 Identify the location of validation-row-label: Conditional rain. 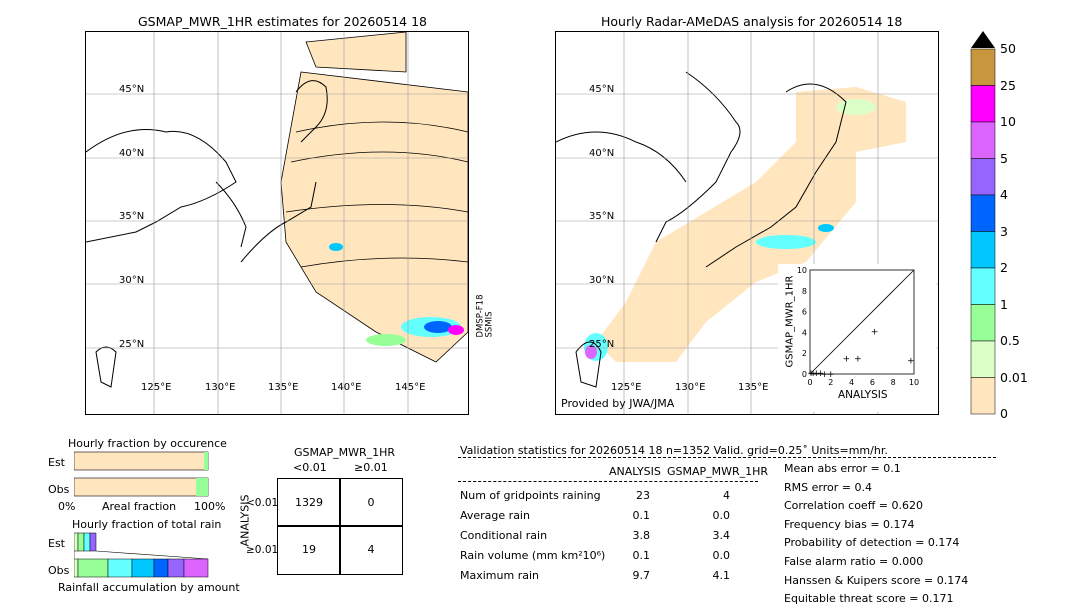
(504, 535).